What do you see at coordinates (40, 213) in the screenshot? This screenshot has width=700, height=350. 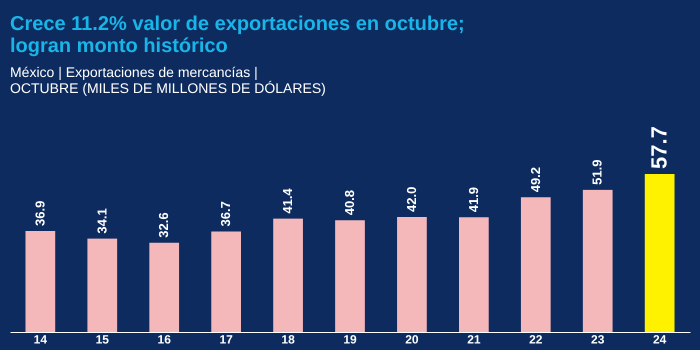 I see `data-label: 36.9` at bounding box center [40, 213].